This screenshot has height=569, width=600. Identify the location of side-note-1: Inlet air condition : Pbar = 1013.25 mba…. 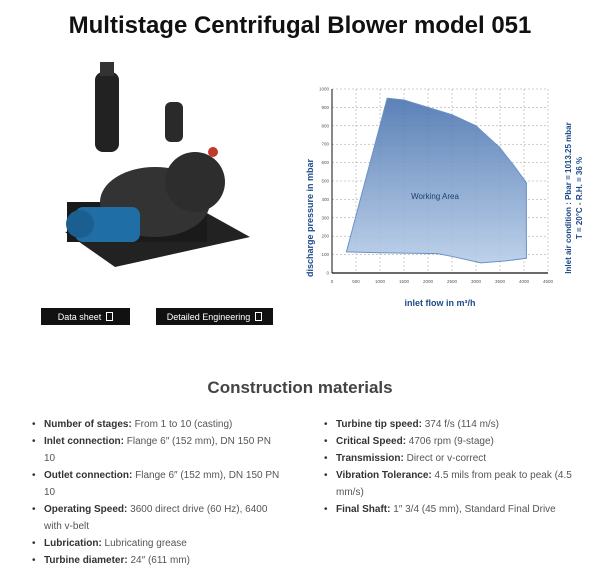
(568, 197).